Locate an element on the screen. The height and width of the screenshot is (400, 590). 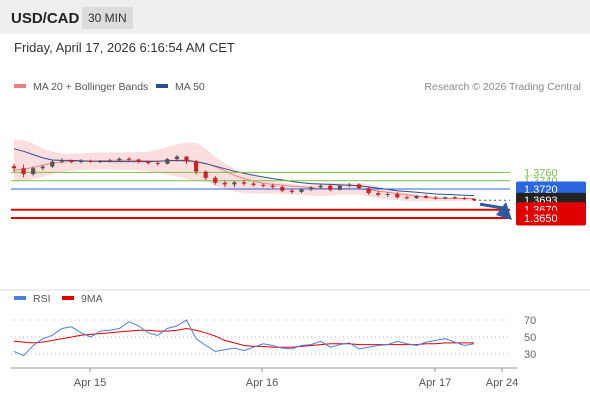
level-label: 1.3760 is located at coordinates (541, 173).